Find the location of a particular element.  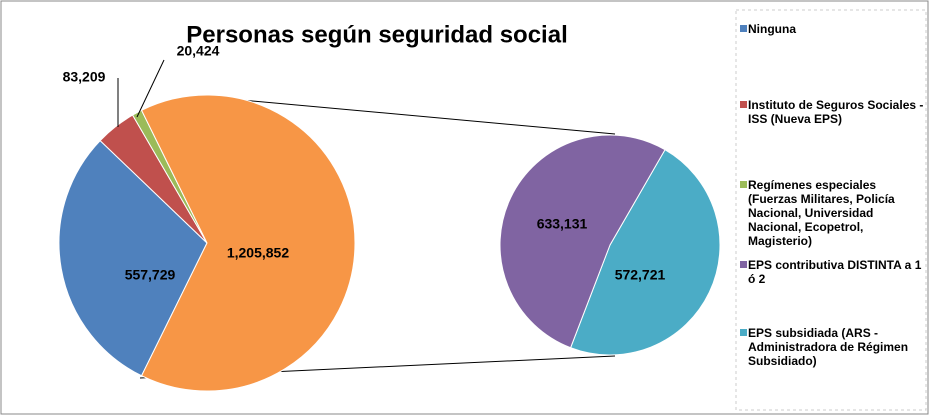

connector is located at coordinates (417, 116).